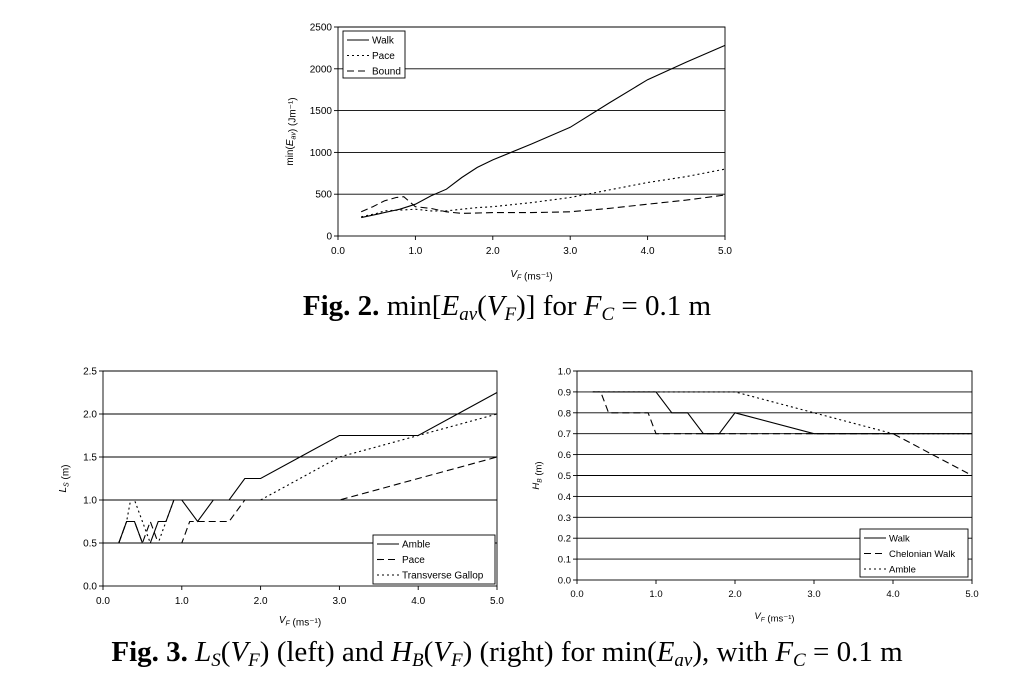  I want to click on legend-label: Bound, so click(386, 72).